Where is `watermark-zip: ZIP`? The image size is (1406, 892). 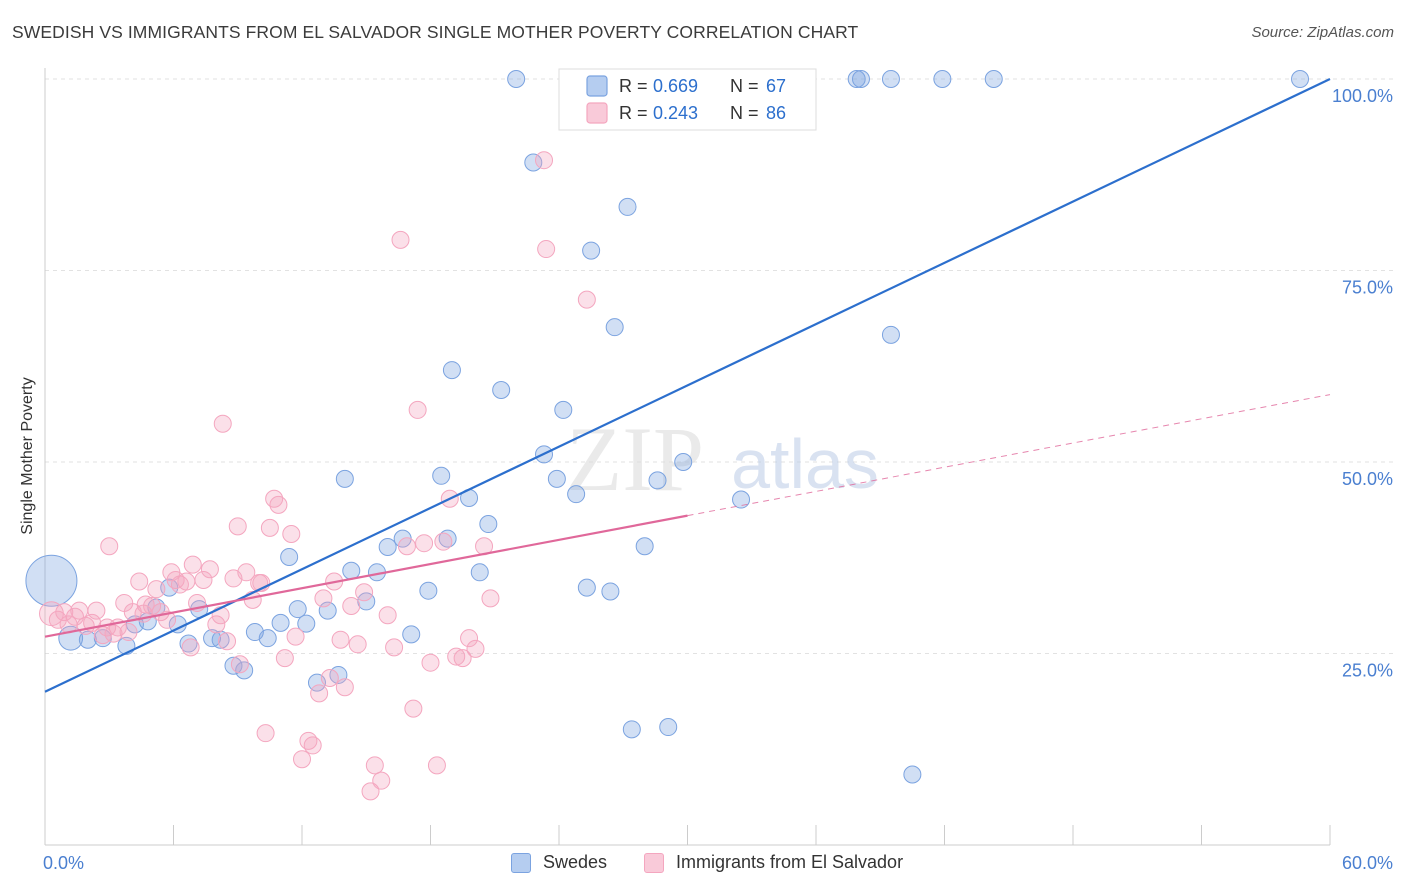
watermark-zip: ZIP is located at coordinates (635, 459).